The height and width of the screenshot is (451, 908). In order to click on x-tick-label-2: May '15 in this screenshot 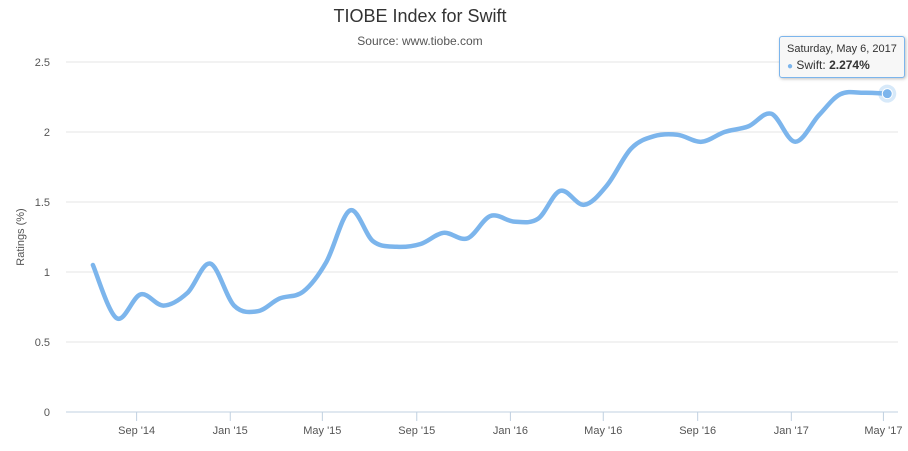, I will do `click(322, 431)`.